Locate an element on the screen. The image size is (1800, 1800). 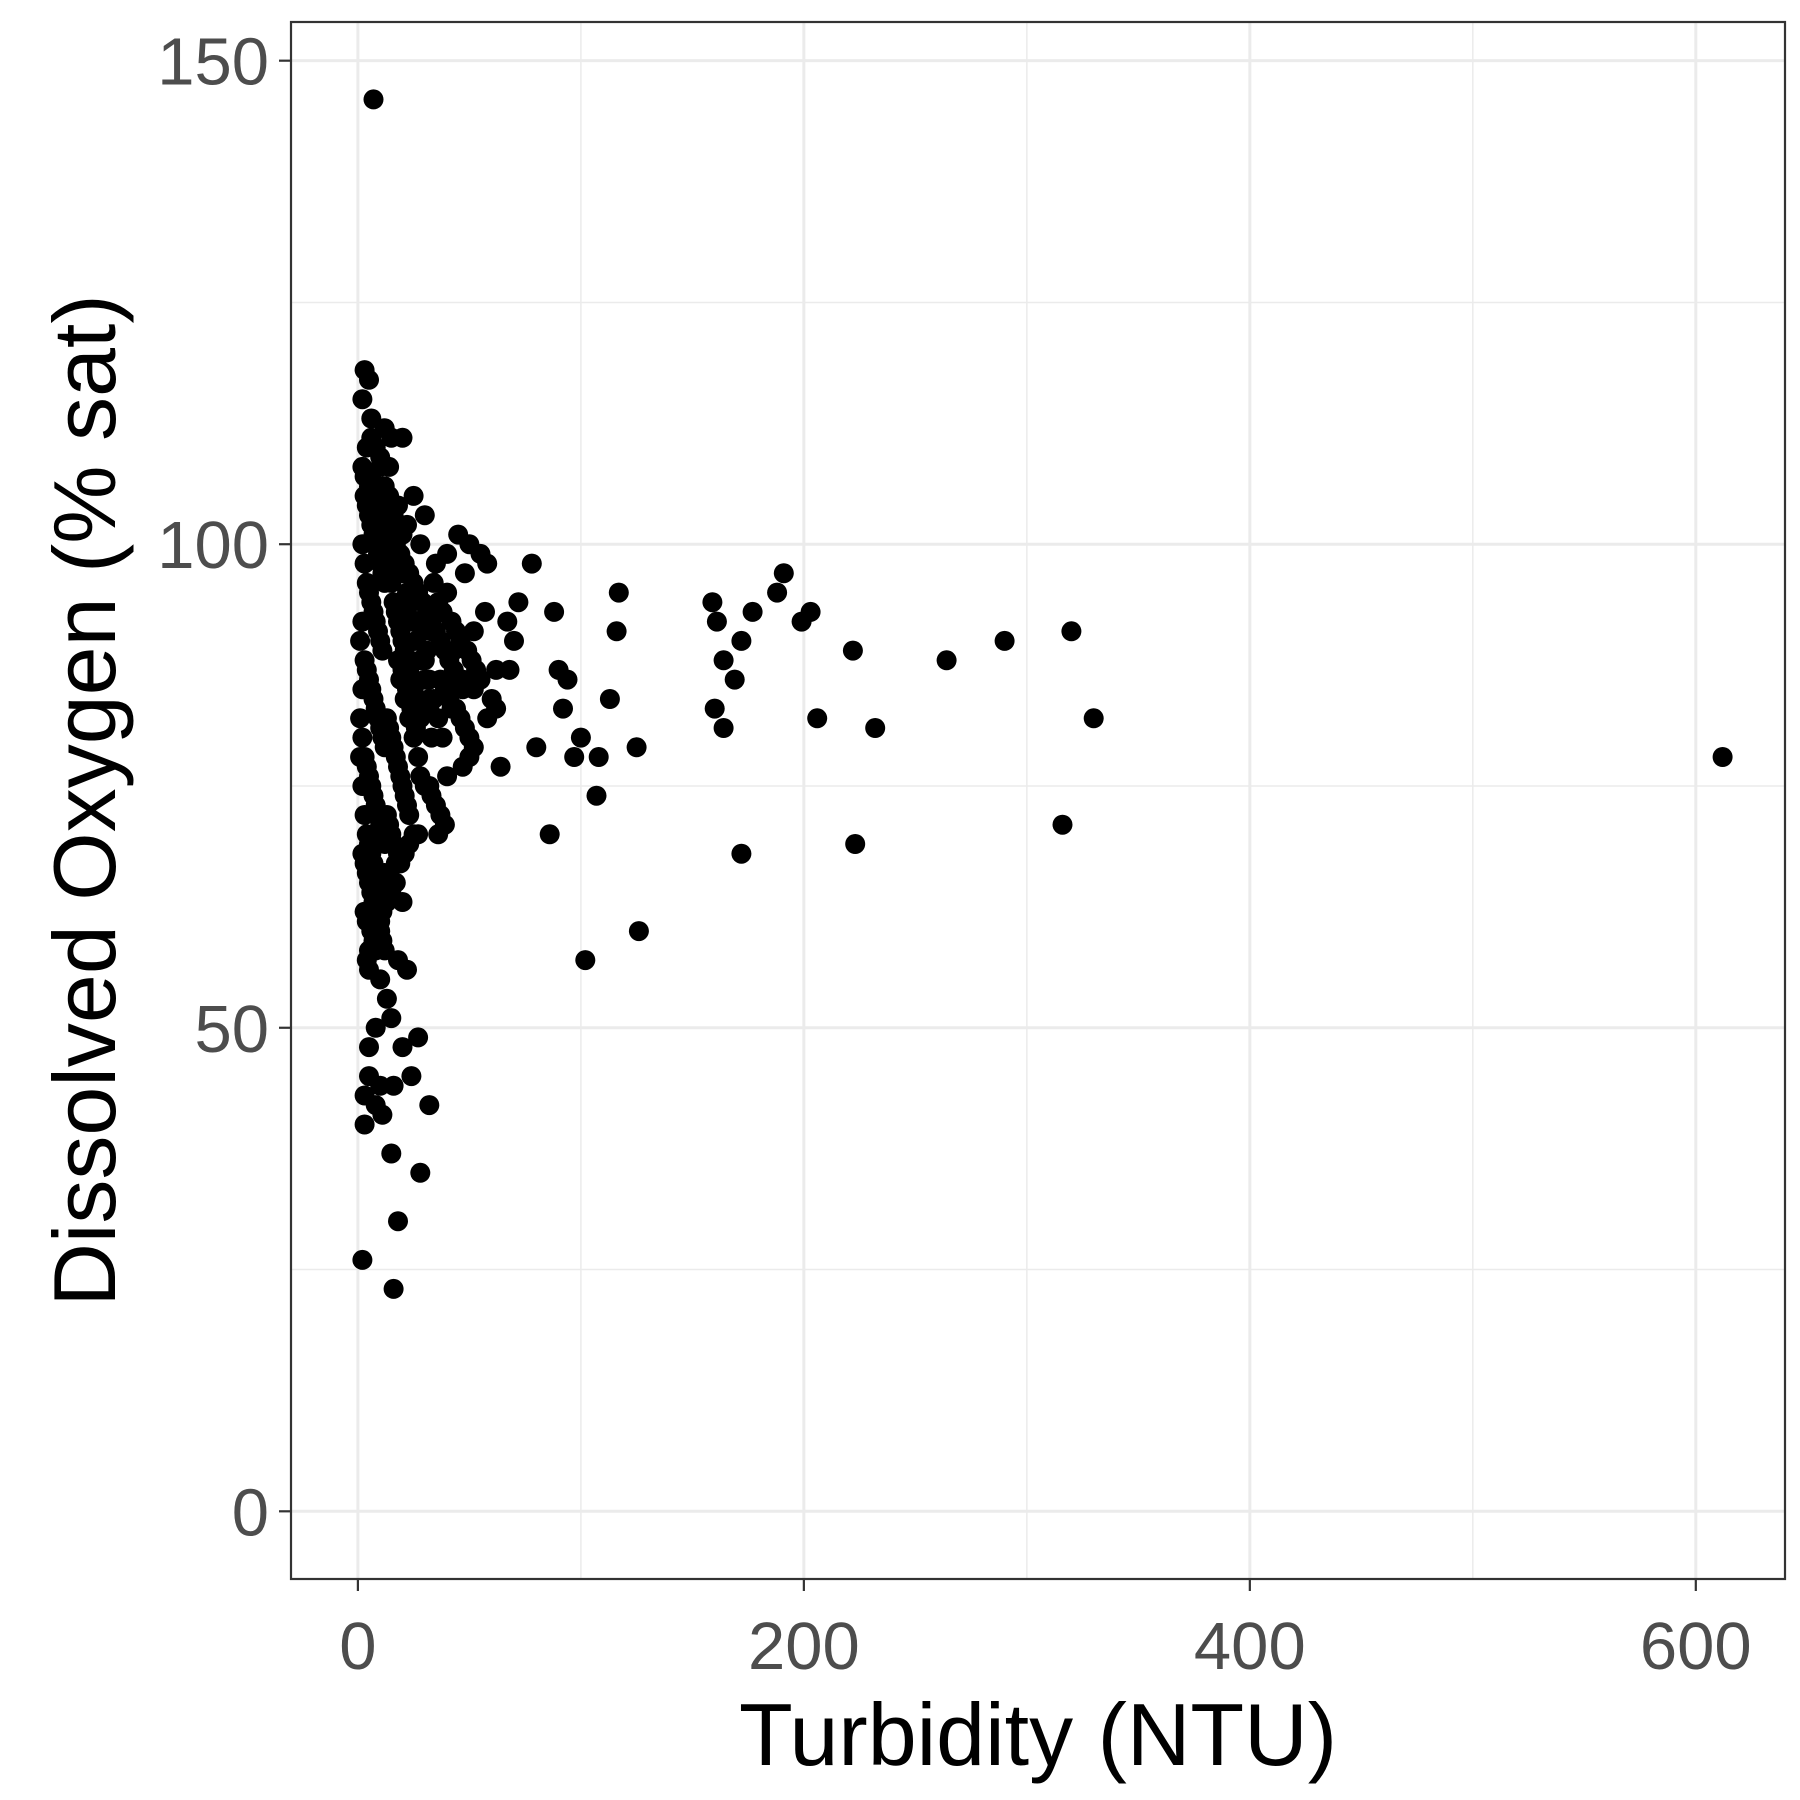
x-tick-label: 400 is located at coordinates (1250, 1646).